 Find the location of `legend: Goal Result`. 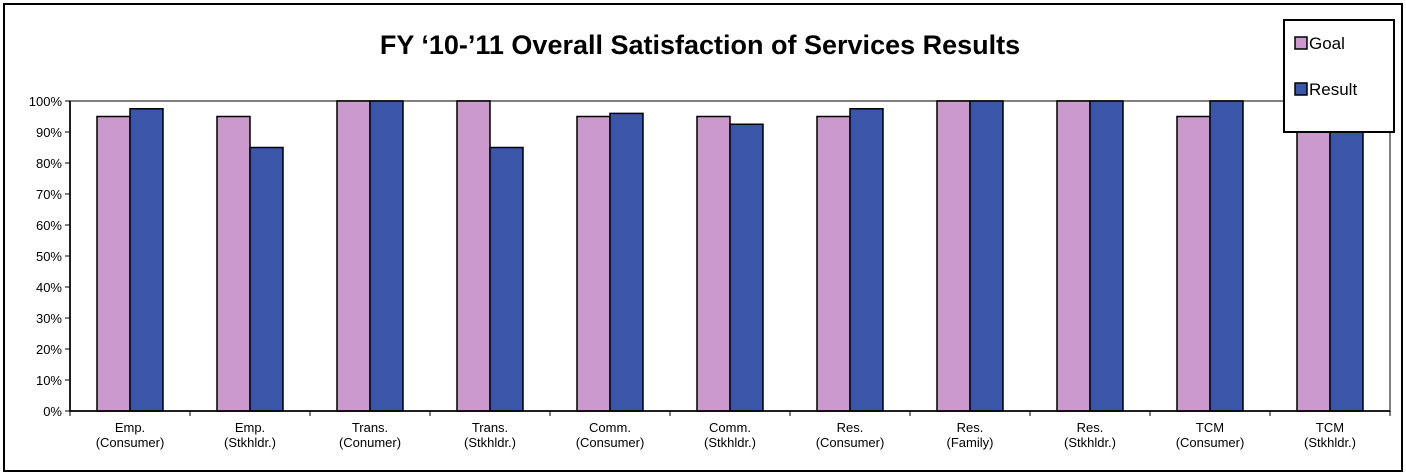

legend: Goal Result is located at coordinates (1339, 76).